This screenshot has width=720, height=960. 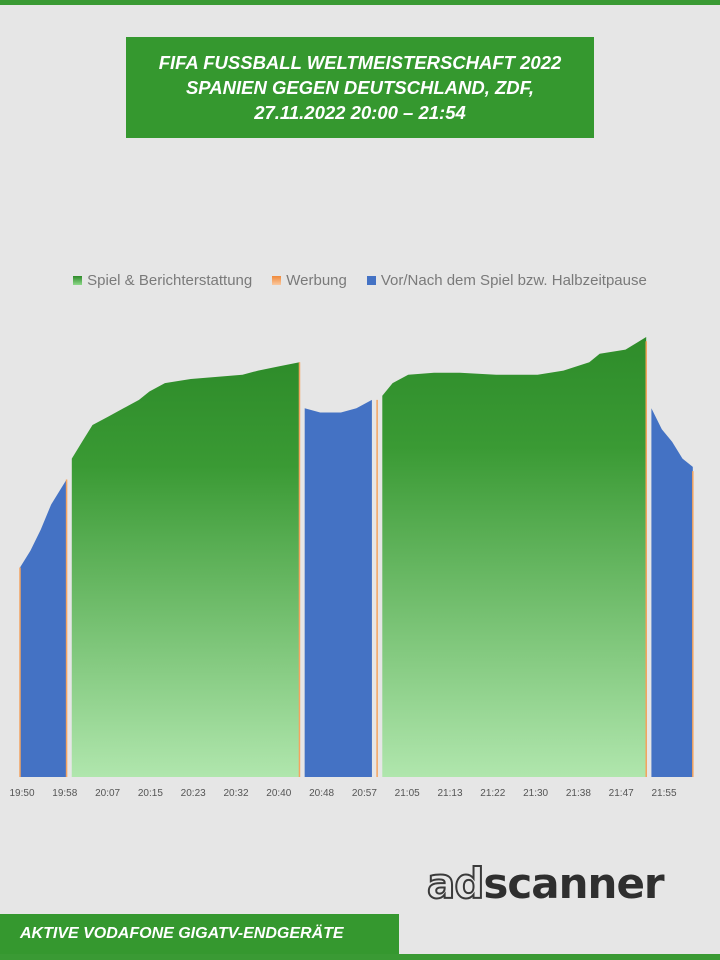 What do you see at coordinates (578, 793) in the screenshot?
I see `x-tick-label: 21:38` at bounding box center [578, 793].